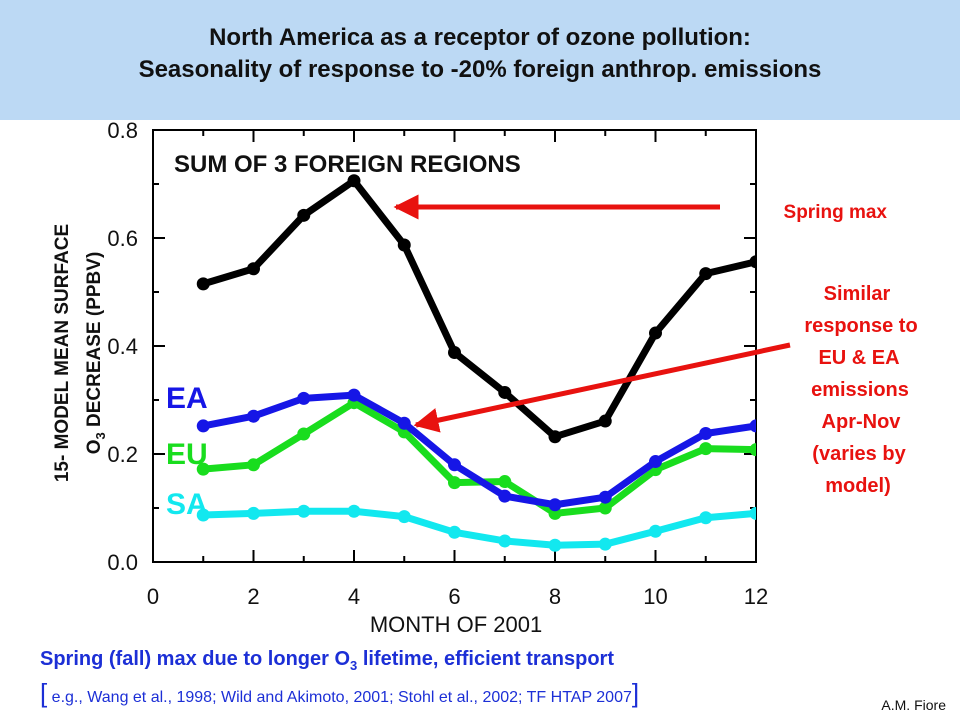 The width and height of the screenshot is (960, 720). I want to click on y-tick-label: 0.0, so click(122, 562).